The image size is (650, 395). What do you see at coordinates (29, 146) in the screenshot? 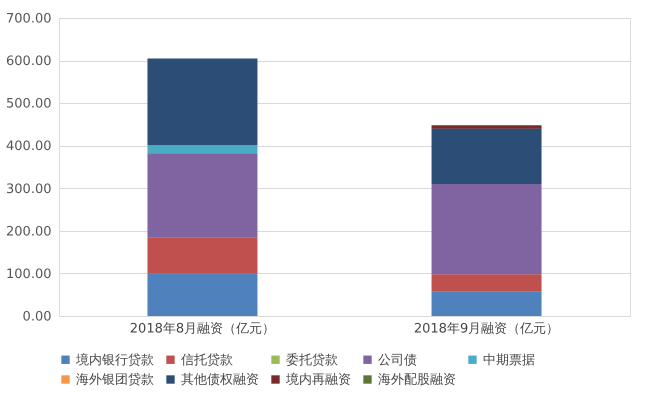
I see `y-tick-label: 400.00` at bounding box center [29, 146].